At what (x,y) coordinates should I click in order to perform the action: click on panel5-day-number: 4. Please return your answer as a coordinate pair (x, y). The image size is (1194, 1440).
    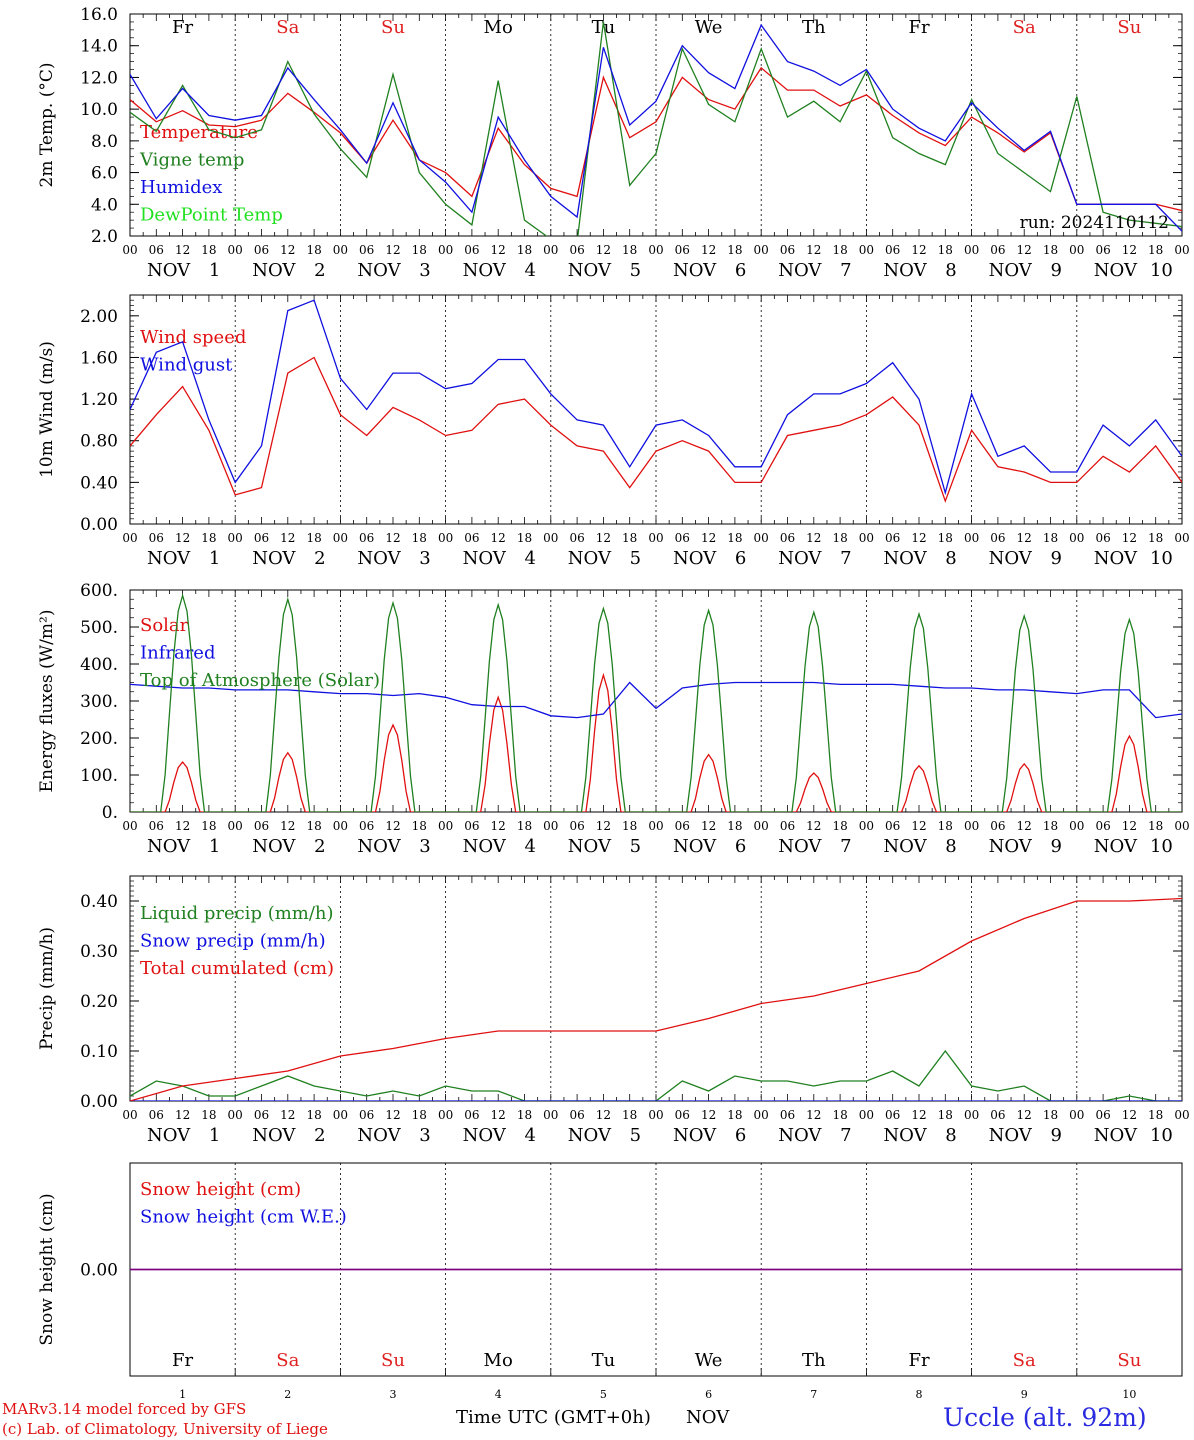
    Looking at the image, I should click on (498, 1394).